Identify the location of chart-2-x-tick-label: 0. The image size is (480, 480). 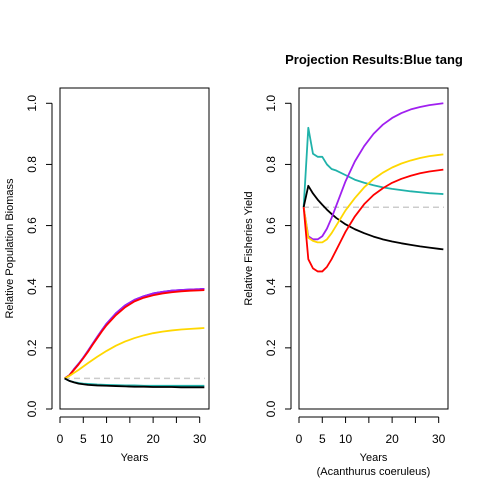
(299, 439).